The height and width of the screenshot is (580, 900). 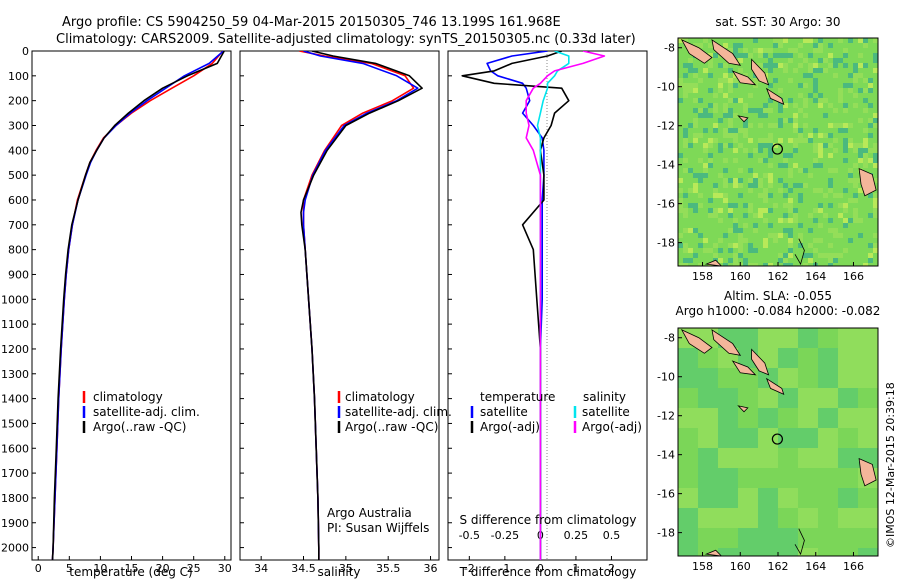 I want to click on x-tick-label: 0, so click(x=38, y=568).